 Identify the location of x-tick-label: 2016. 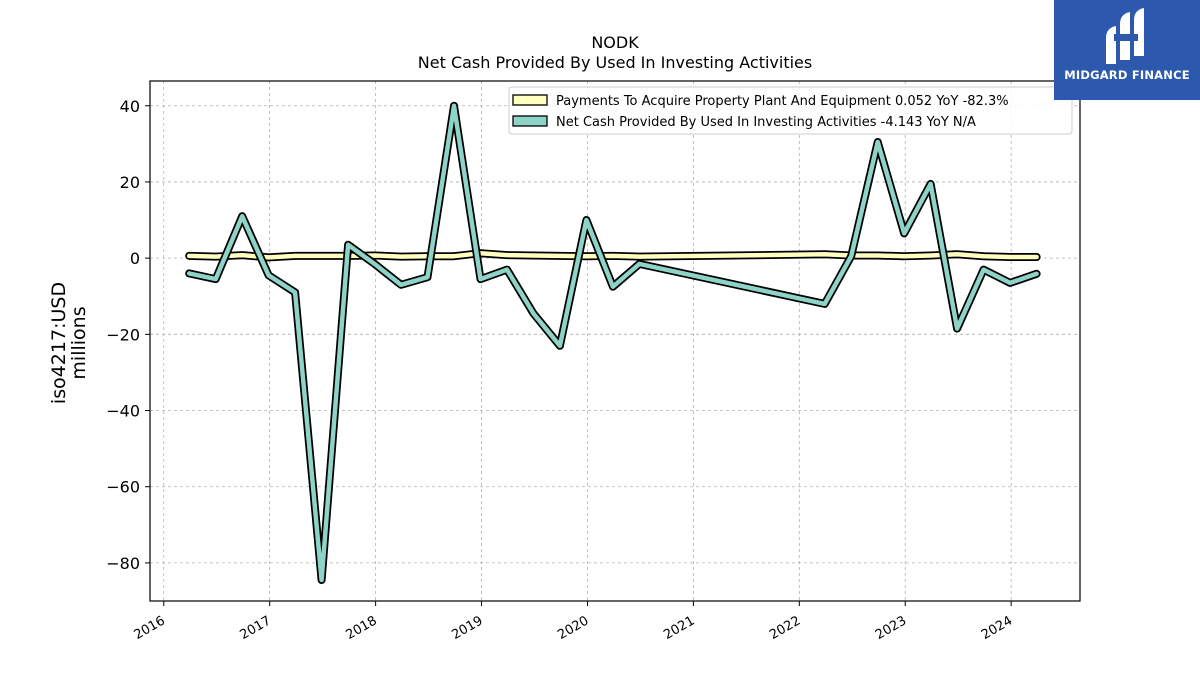
(150, 628).